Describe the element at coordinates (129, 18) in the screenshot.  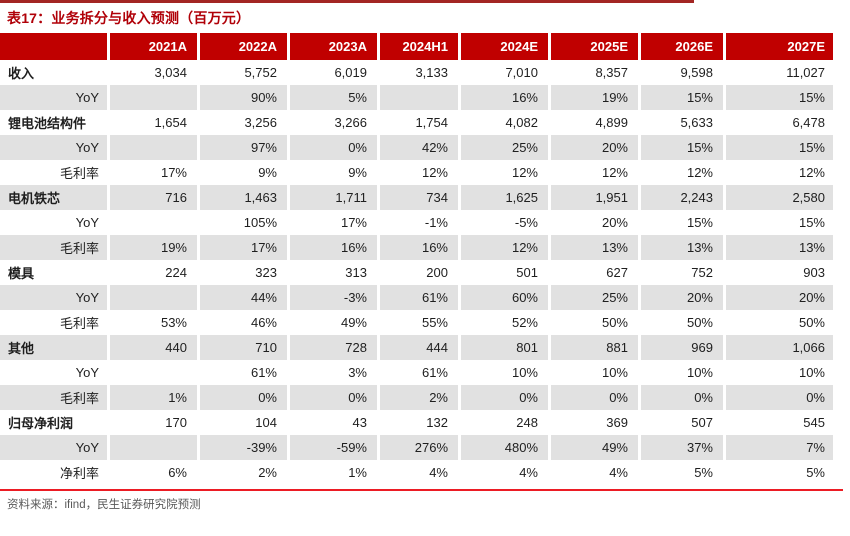
I see `table-title: 表17：业务拆分与收入预测（百万元）` at that location.